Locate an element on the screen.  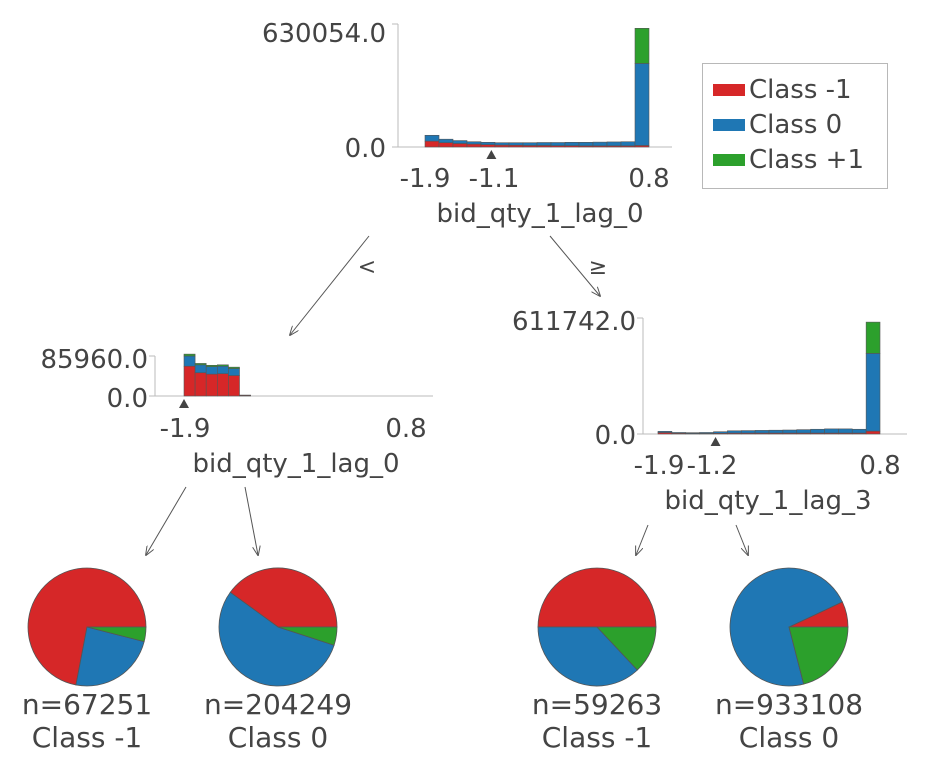
leaf-4: n=933108 Class 0 is located at coordinates (789, 661).